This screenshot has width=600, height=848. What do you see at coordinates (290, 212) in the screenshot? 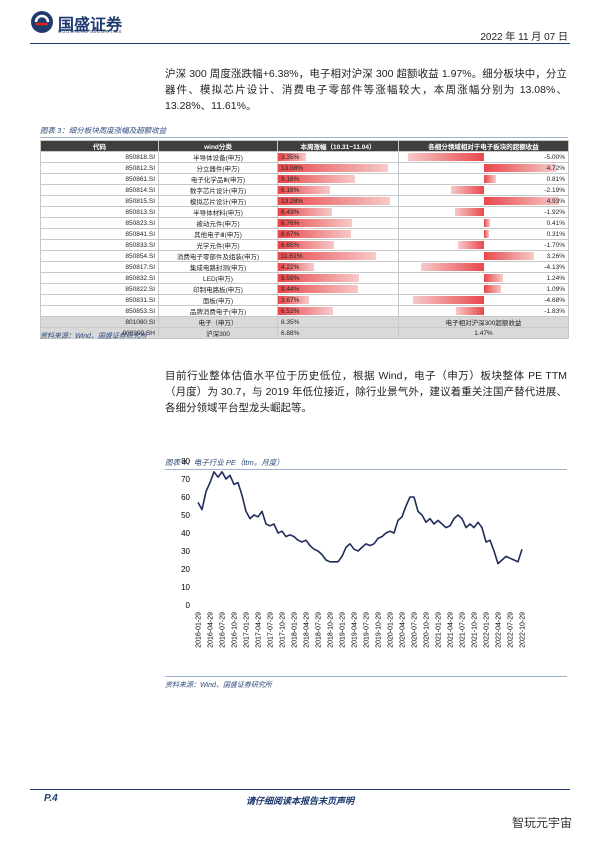
I see `cell-text: 6.43%` at bounding box center [290, 212].